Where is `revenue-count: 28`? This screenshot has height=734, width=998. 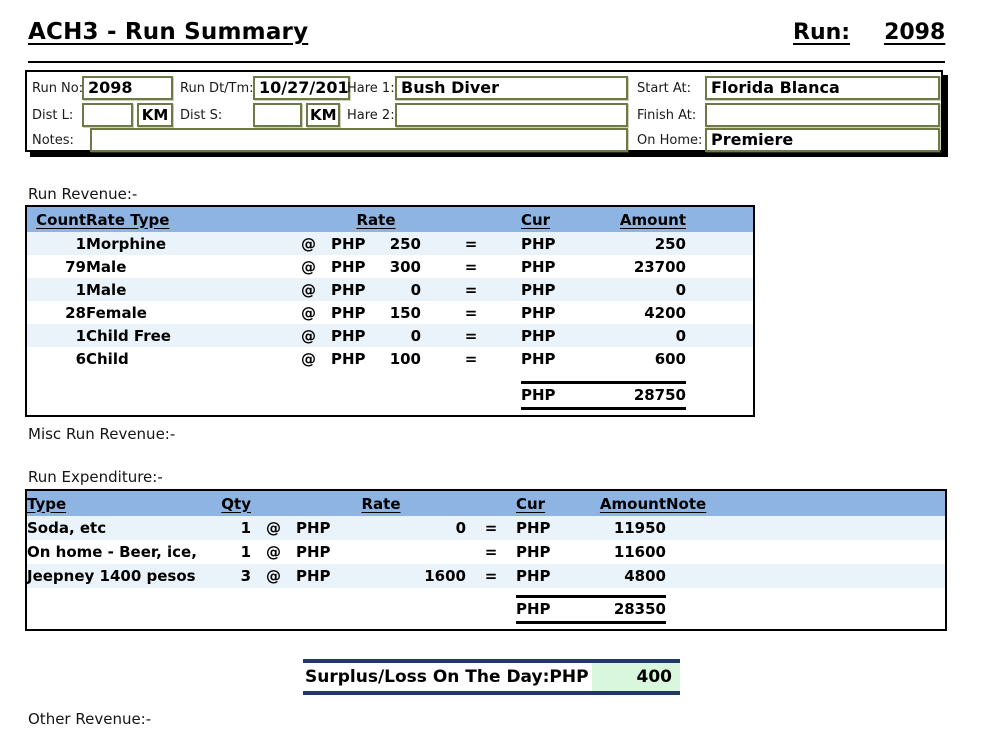
revenue-count: 28 is located at coordinates (75, 312).